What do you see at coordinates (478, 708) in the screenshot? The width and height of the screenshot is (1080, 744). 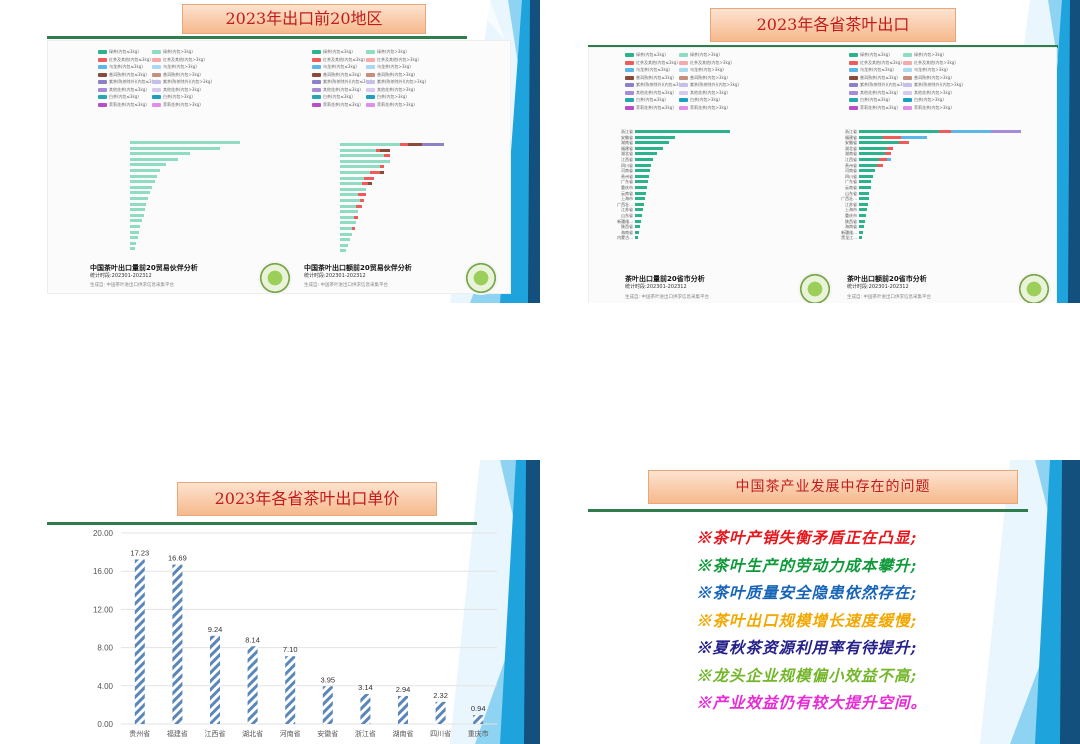 I see `bar-value-label: 0.94` at bounding box center [478, 708].